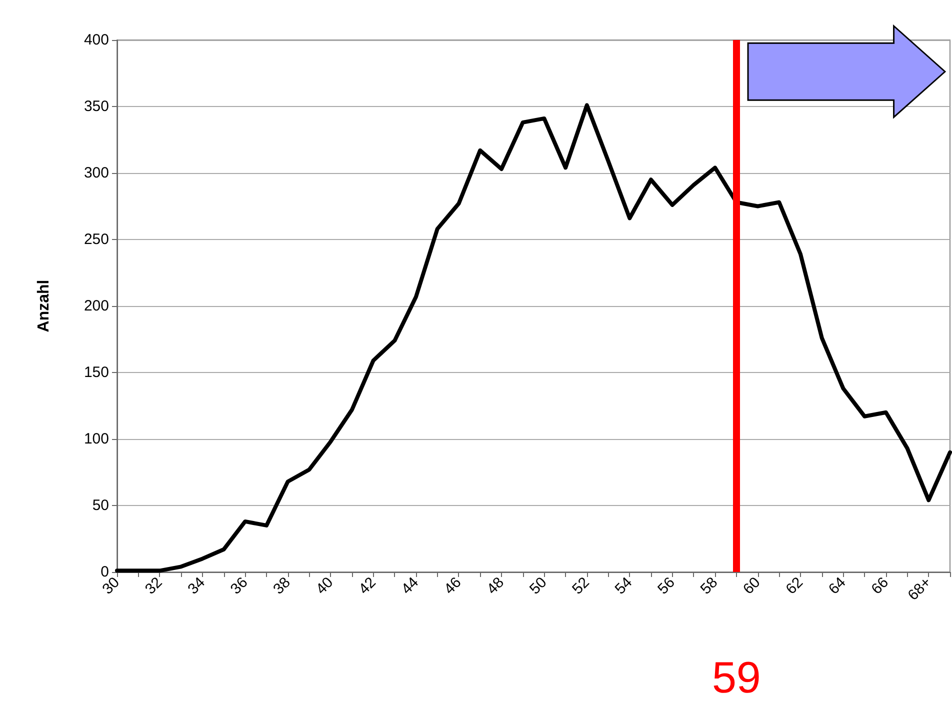  Describe the element at coordinates (368, 586) in the screenshot. I see `x-tick-label: 42` at that location.